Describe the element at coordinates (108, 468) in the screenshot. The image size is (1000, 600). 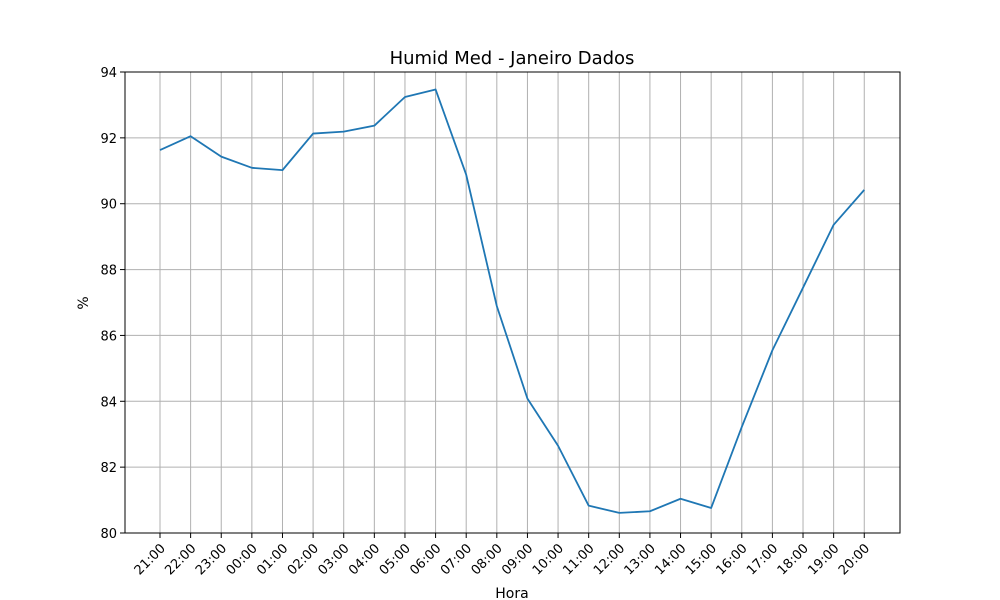
I see `y-tick-label: 82` at that location.